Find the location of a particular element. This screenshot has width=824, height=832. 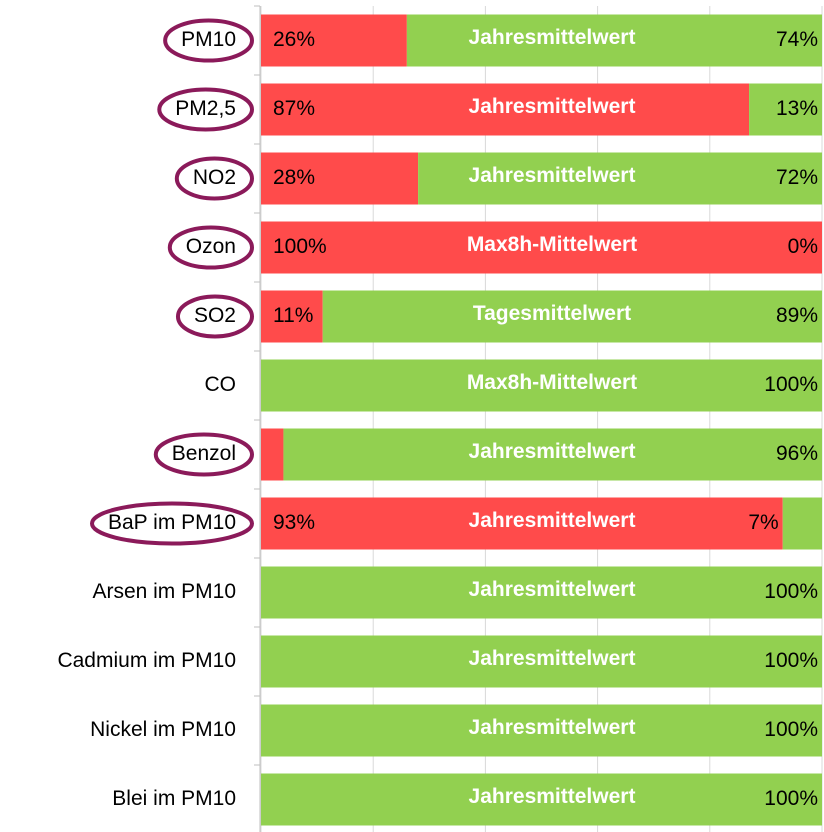

category-label: Arsen im PM10 is located at coordinates (164, 591).